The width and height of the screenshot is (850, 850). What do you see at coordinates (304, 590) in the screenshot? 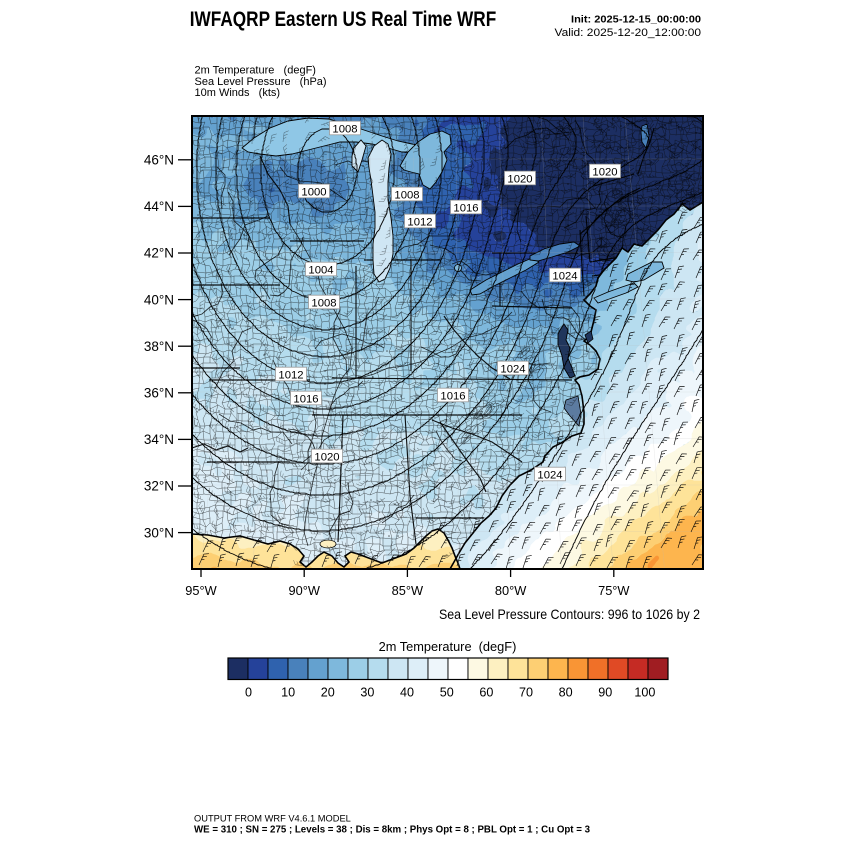
I see `svg-text: 90°W` at bounding box center [304, 590].